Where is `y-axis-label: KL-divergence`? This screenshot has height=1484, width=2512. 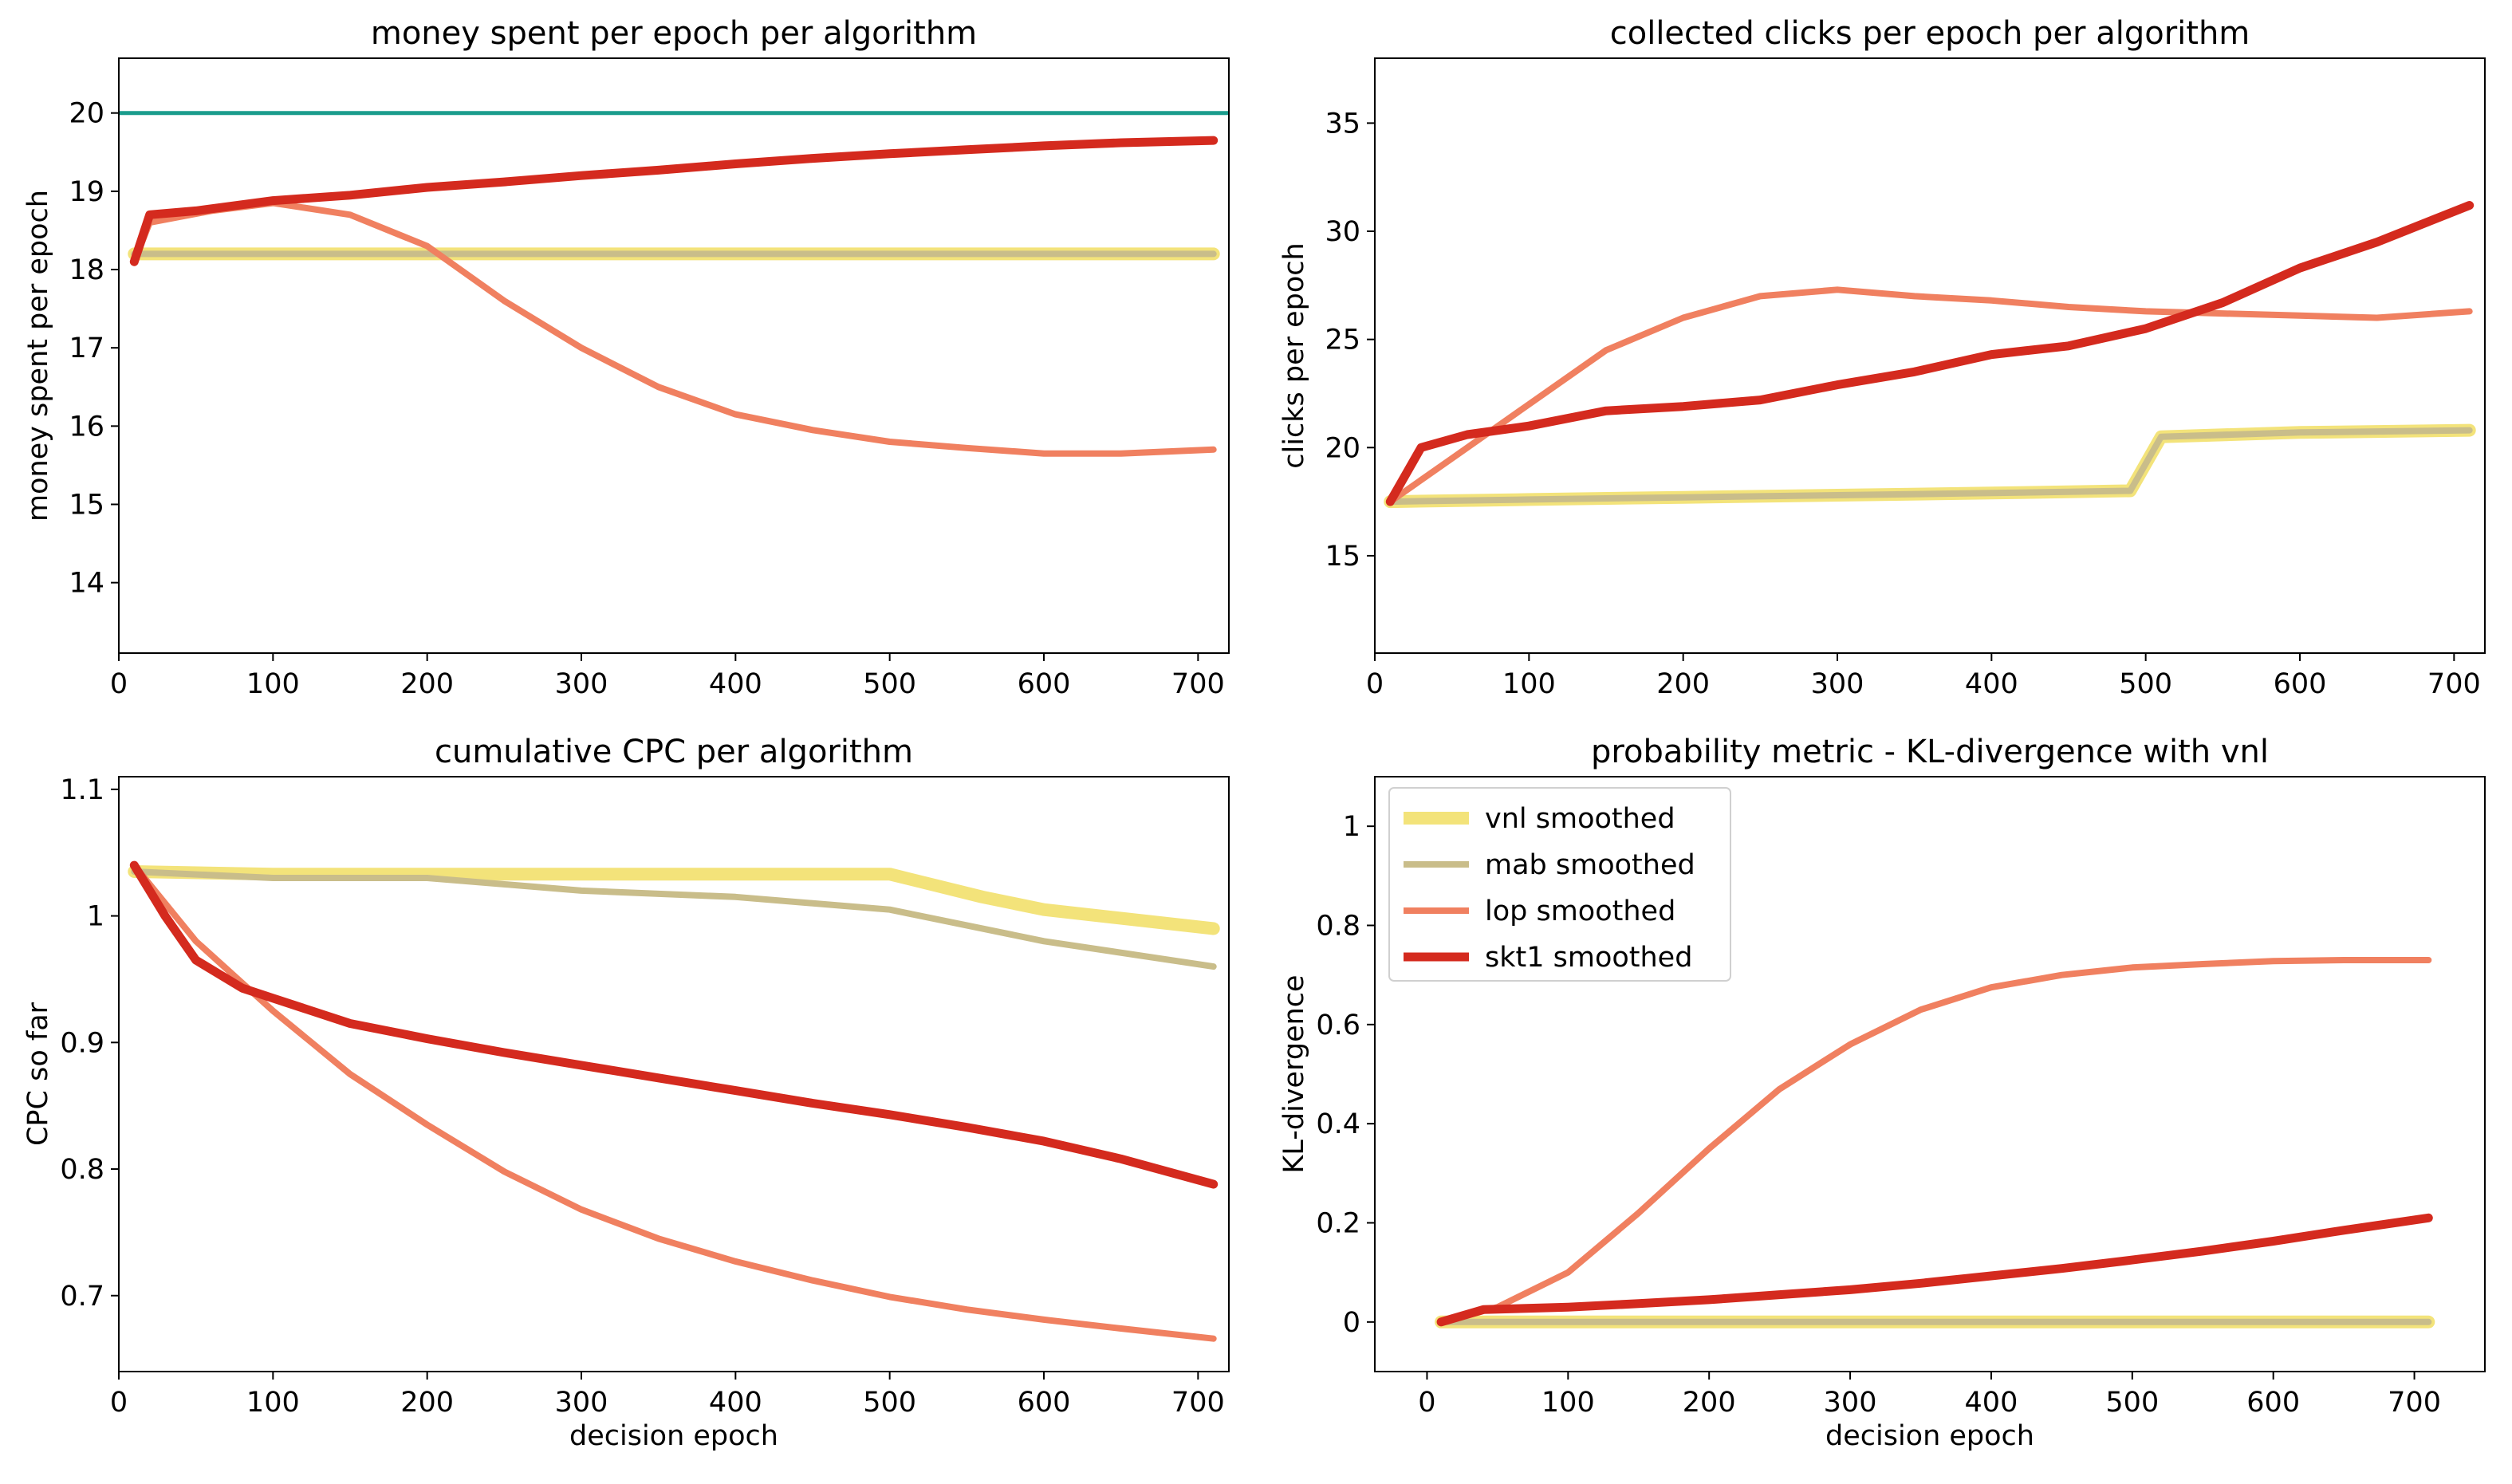
y-axis-label: KL-divergence is located at coordinates (1294, 1073).